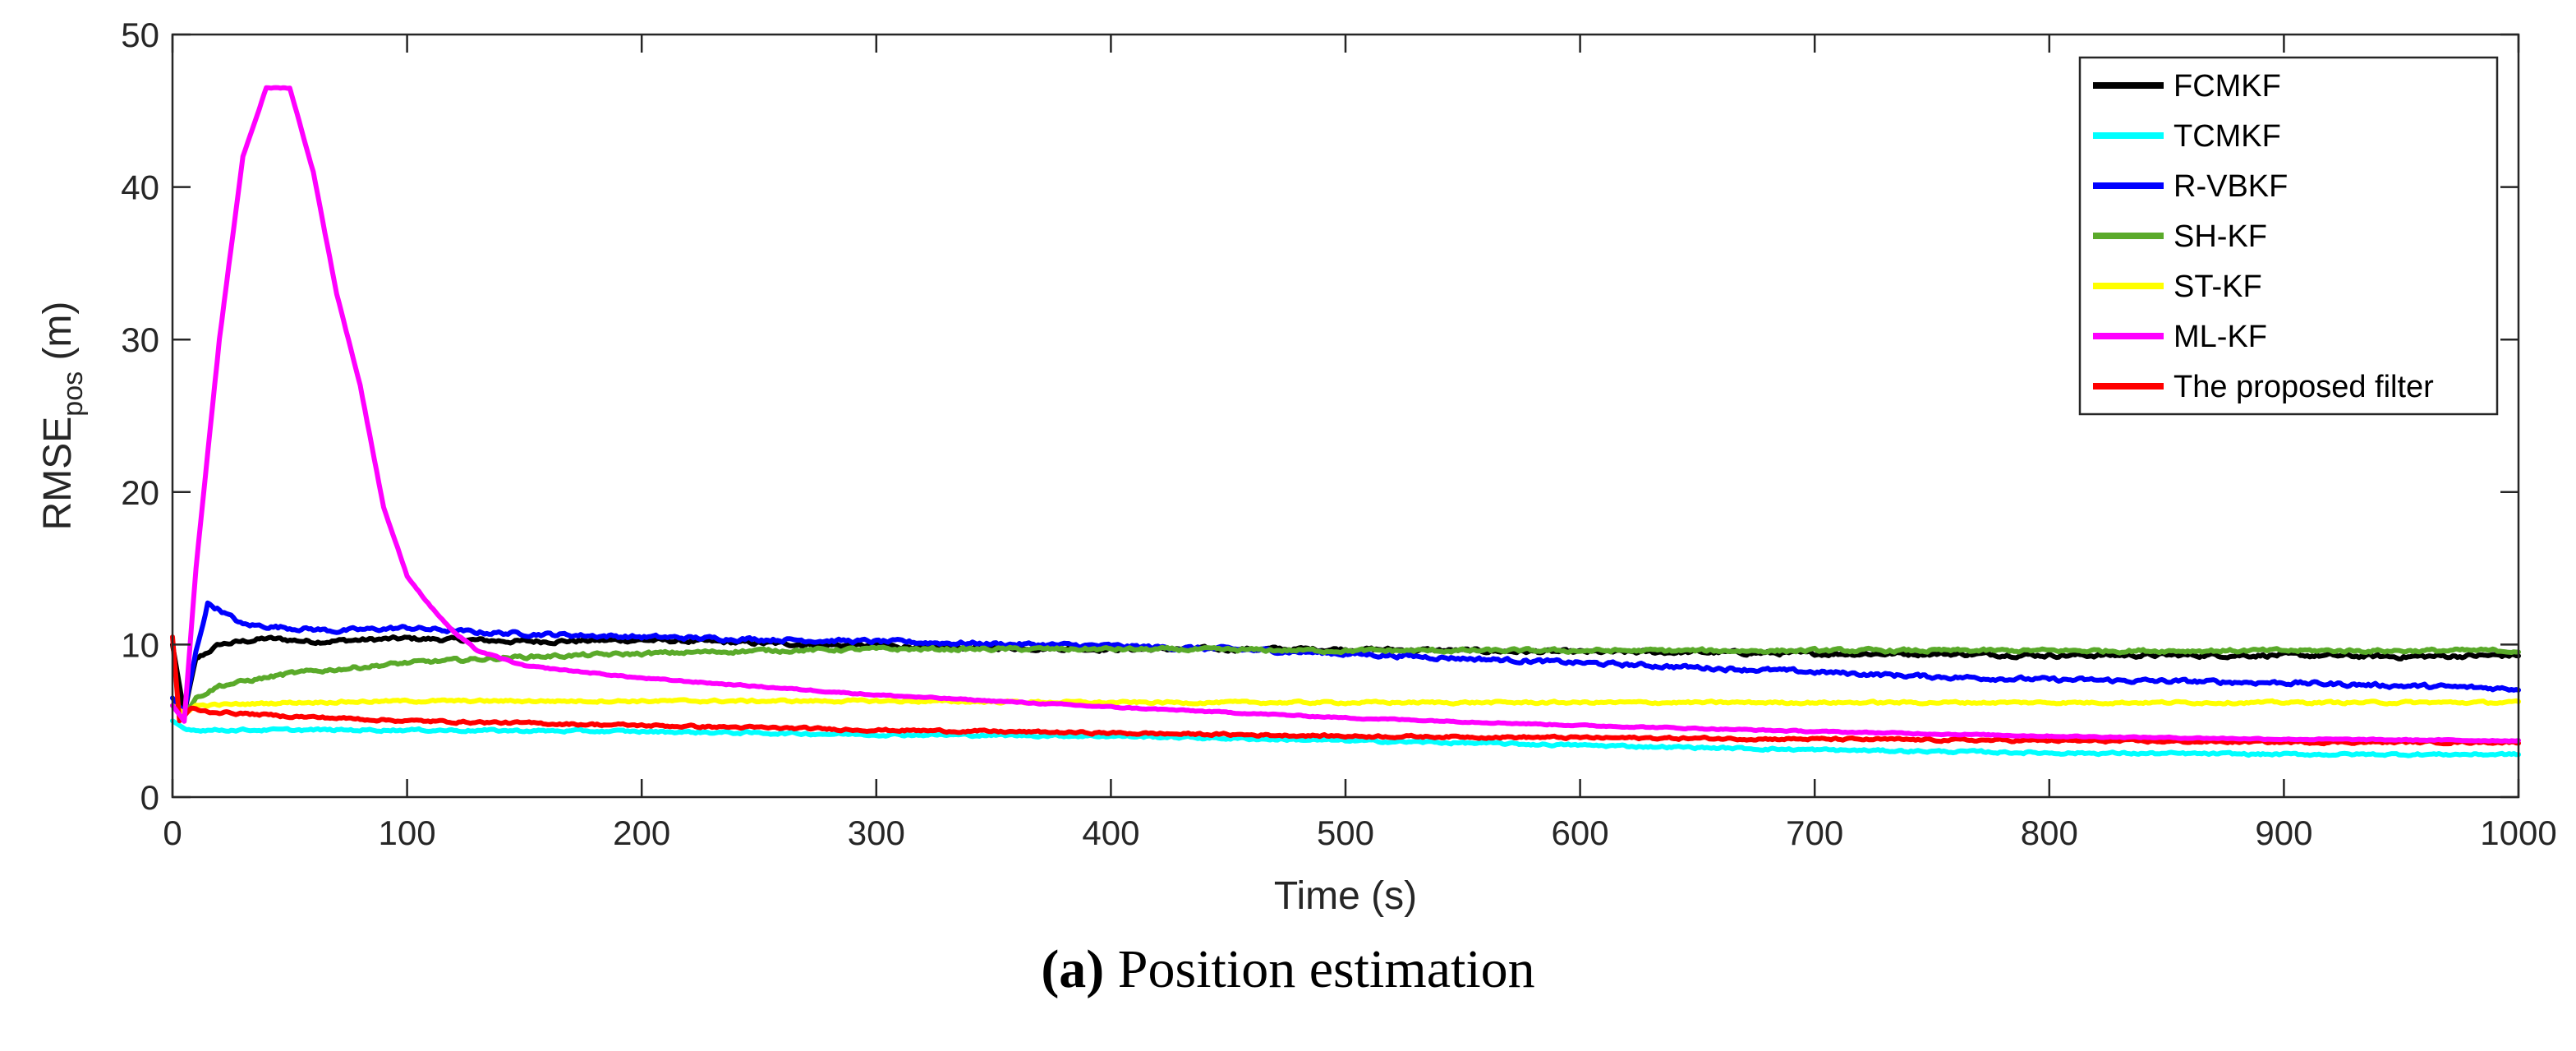 The image size is (2576, 1051). What do you see at coordinates (1345, 681) in the screenshot?
I see `series-line-sh-kf` at bounding box center [1345, 681].